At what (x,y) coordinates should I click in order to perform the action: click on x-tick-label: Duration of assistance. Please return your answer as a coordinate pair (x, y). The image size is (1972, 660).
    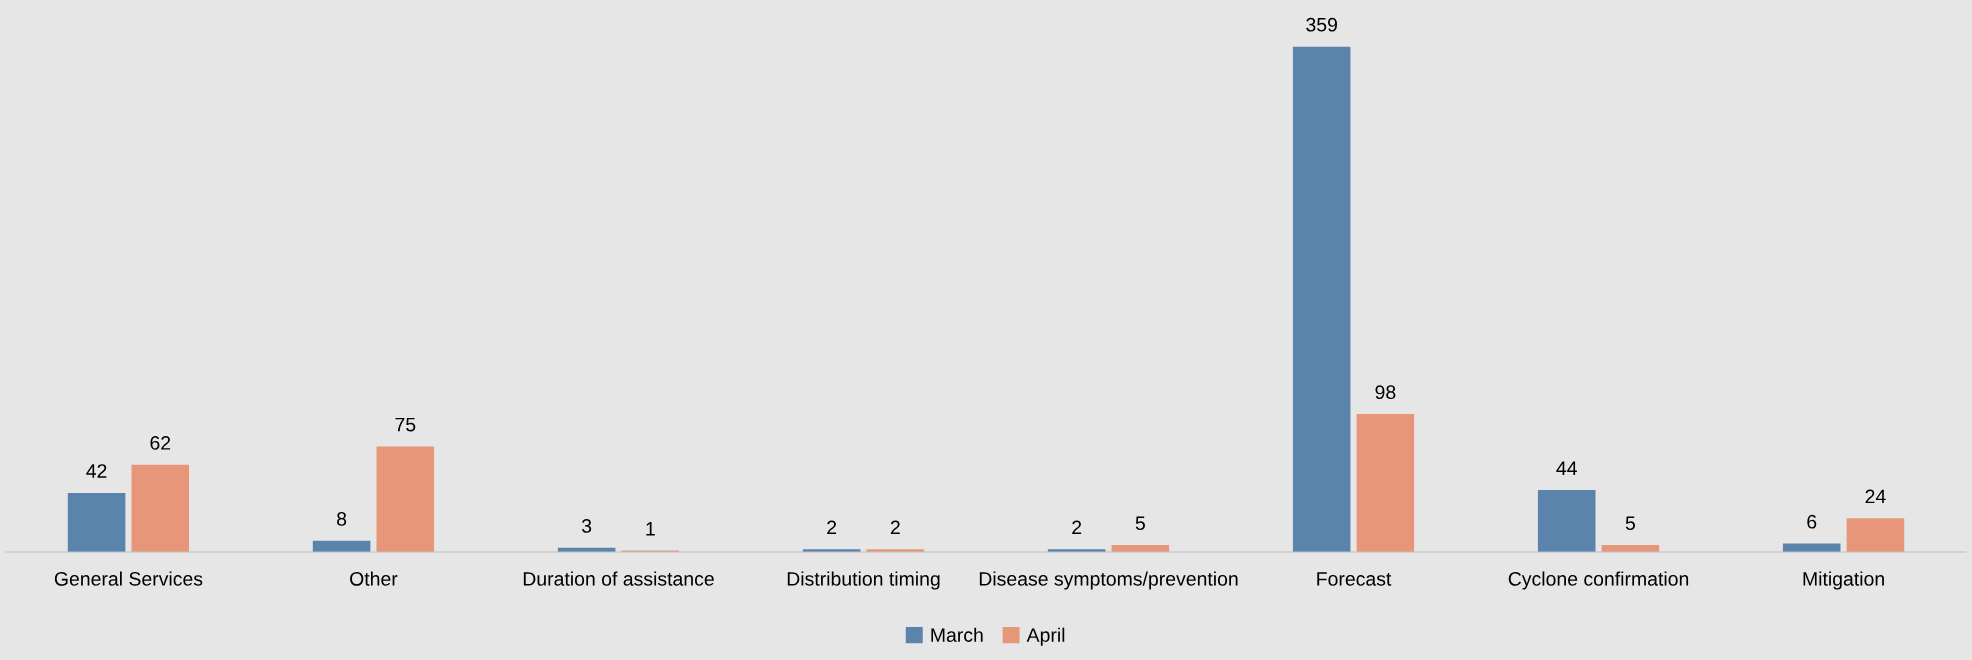
    Looking at the image, I should click on (618, 578).